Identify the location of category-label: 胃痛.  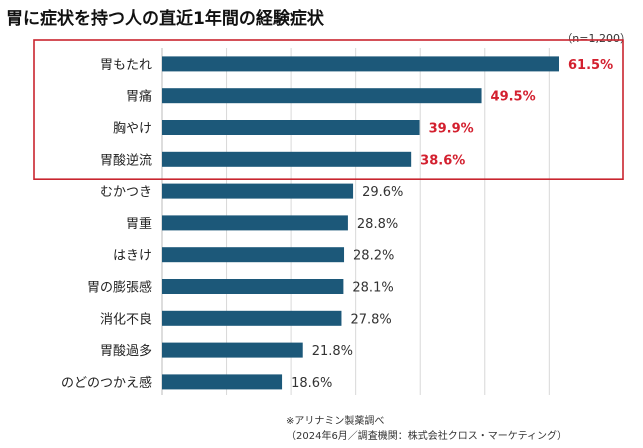
(139, 97).